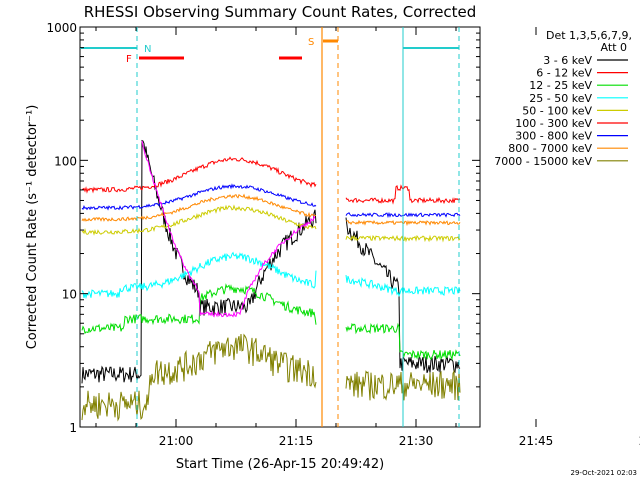  What do you see at coordinates (280, 464) in the screenshot?
I see `x-axis-label: Start Time (26-Apr-15 20:49:42)` at bounding box center [280, 464].